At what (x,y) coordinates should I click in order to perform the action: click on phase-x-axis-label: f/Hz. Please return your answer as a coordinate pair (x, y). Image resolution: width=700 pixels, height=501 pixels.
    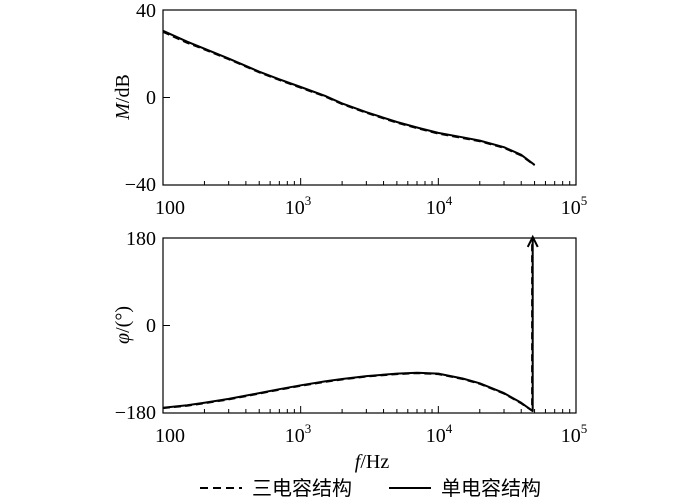
    Looking at the image, I should click on (372, 462).